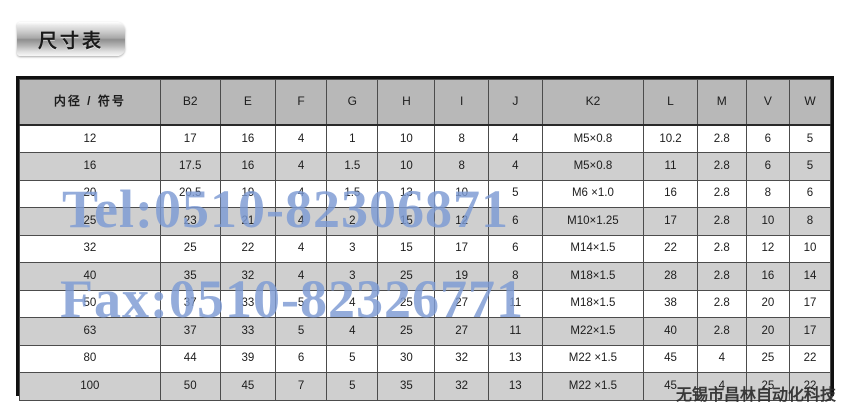  I want to click on table-cell: 14, so click(810, 276).